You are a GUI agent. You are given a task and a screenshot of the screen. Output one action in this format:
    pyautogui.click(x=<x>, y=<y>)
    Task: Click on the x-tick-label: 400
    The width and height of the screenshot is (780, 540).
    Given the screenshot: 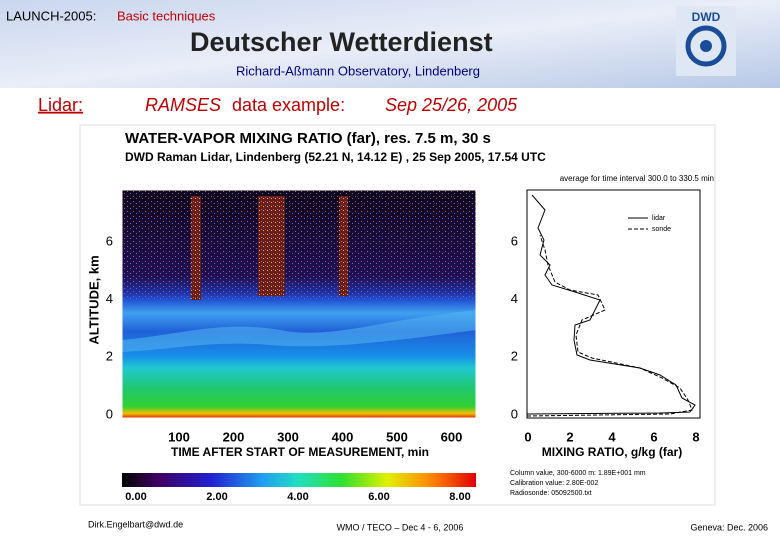 What is the action you would take?
    pyautogui.click(x=343, y=436)
    